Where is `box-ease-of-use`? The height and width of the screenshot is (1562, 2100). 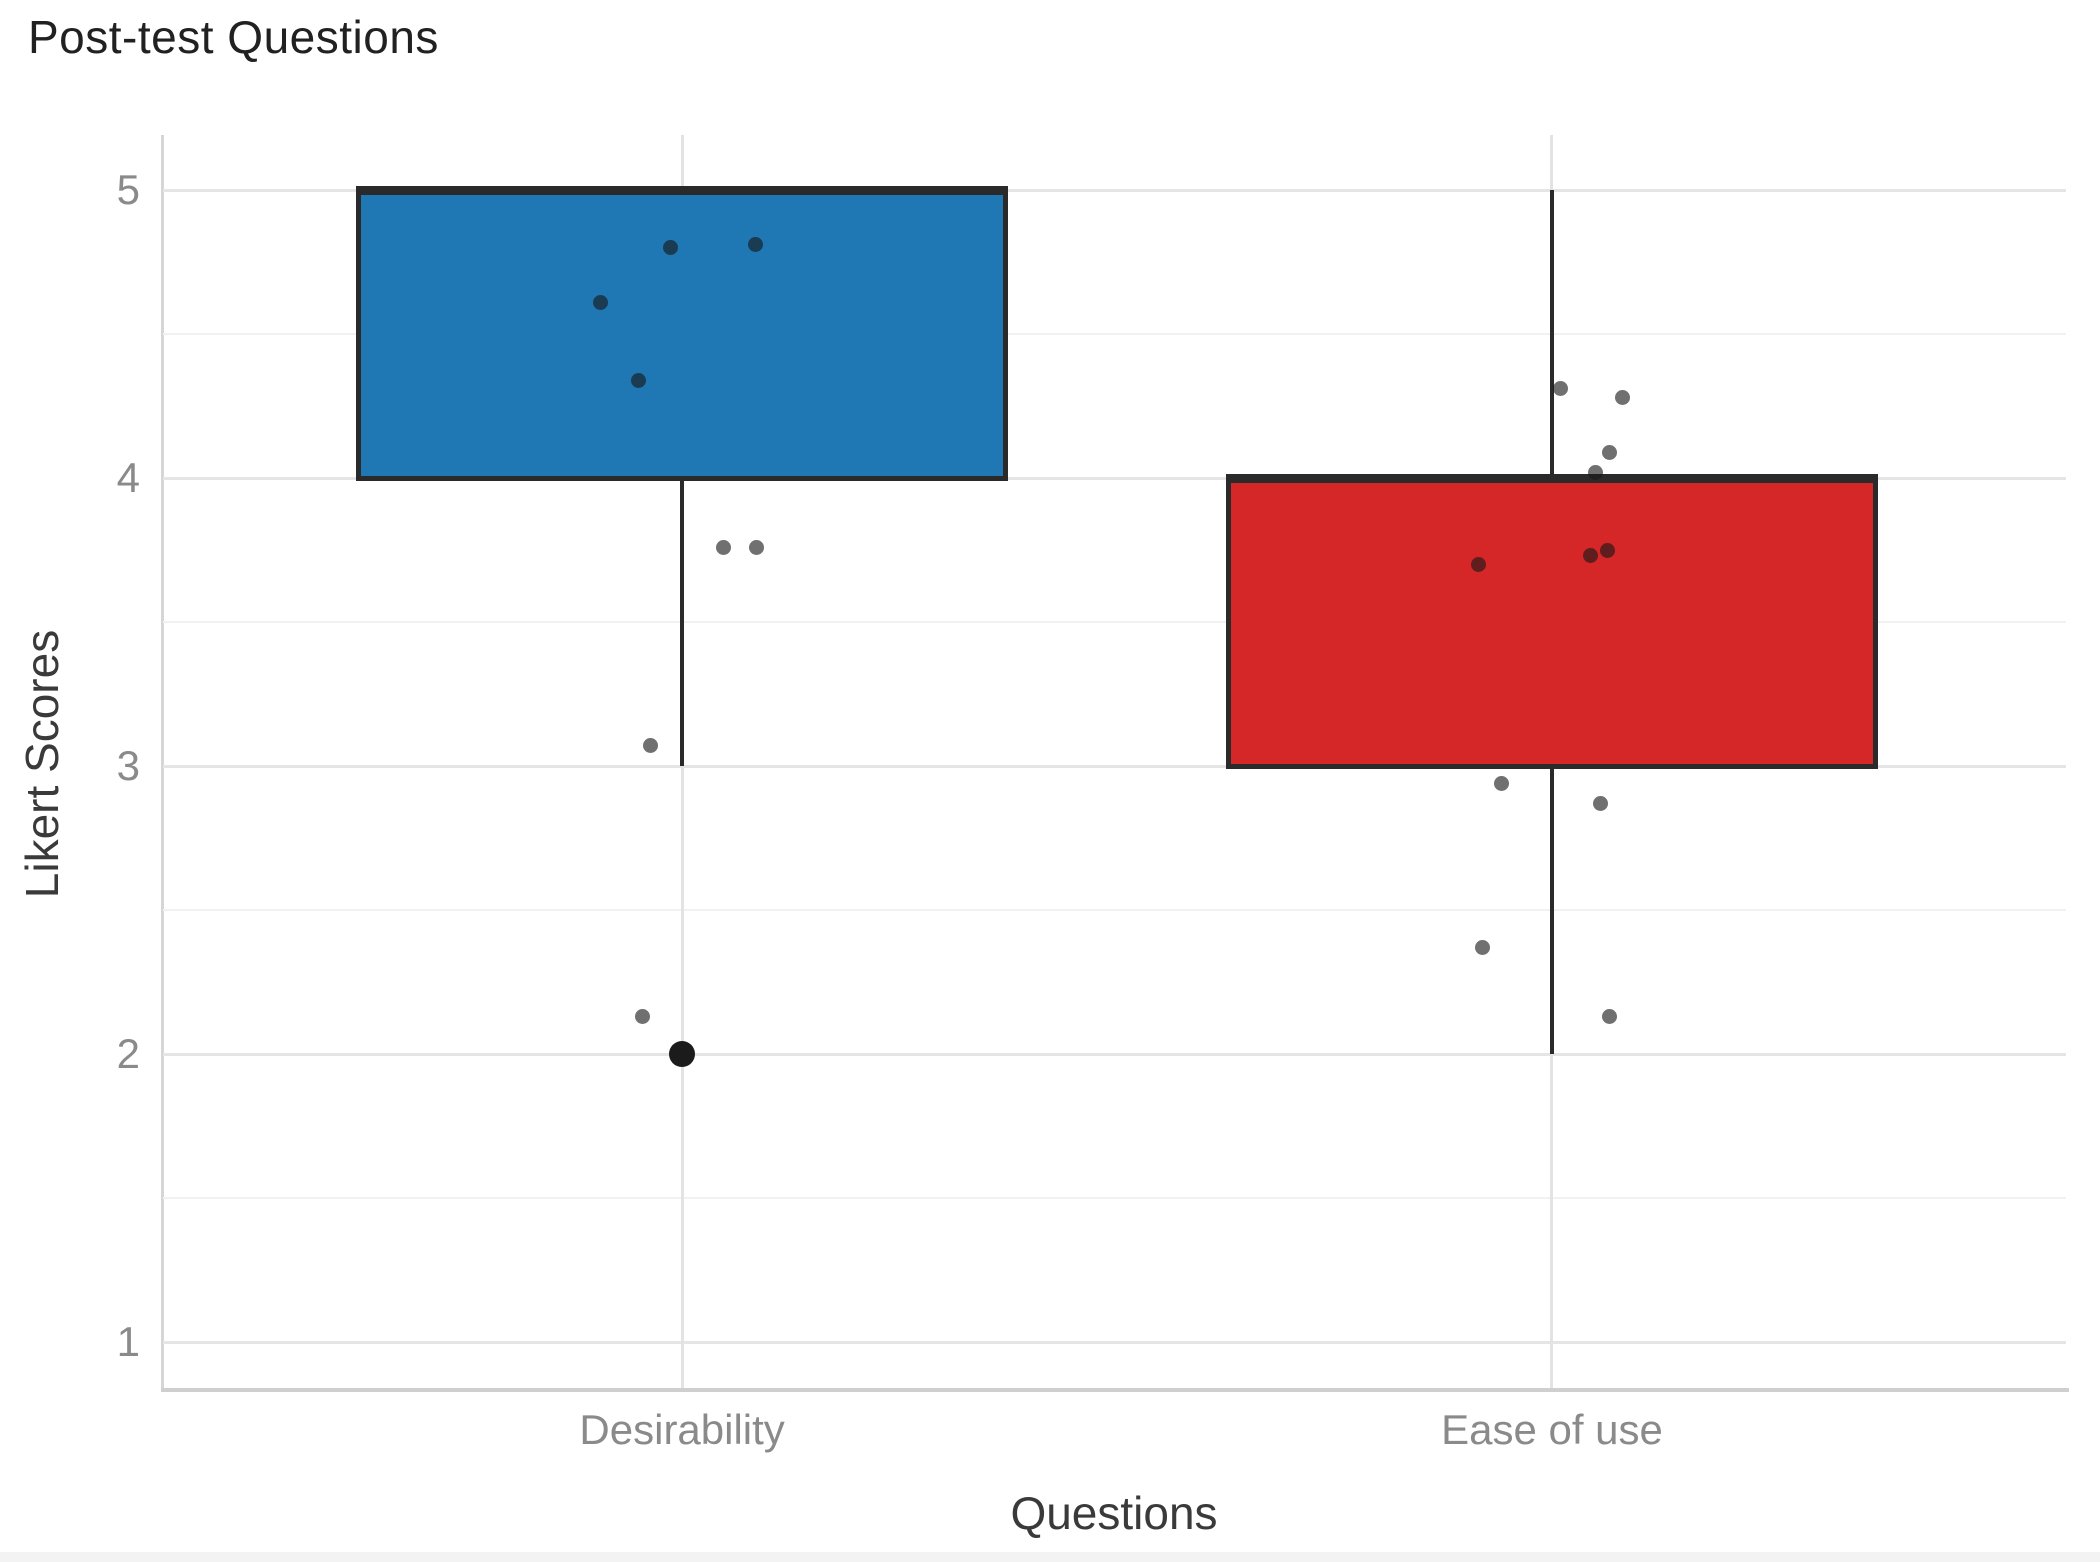
box-ease-of-use is located at coordinates (1551, 622).